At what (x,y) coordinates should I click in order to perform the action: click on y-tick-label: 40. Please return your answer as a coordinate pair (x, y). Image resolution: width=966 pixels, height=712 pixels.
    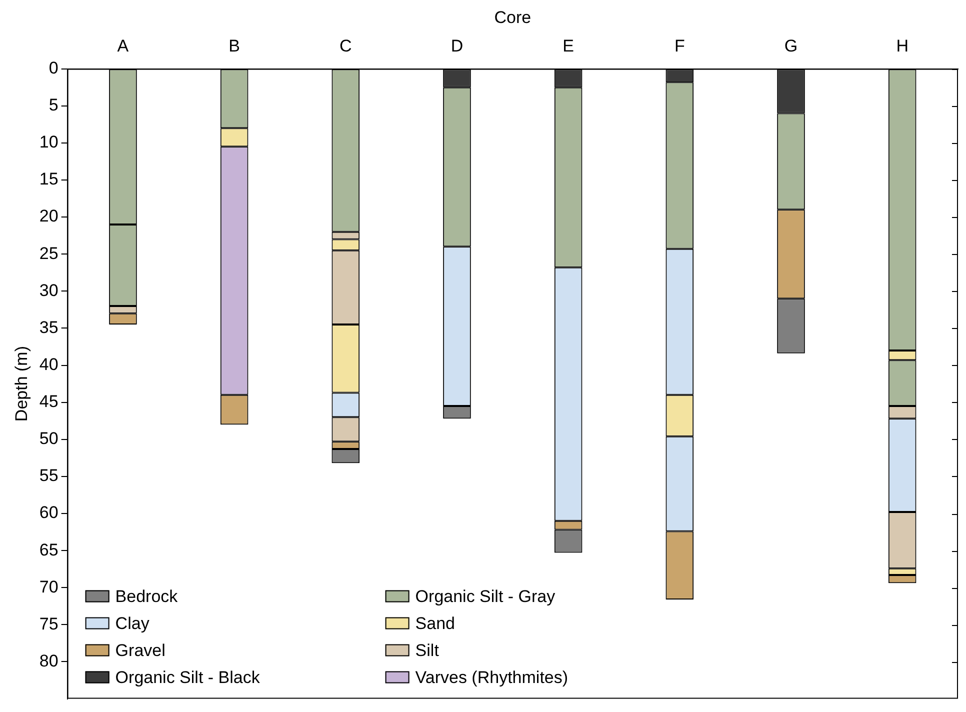
    Looking at the image, I should click on (48, 364).